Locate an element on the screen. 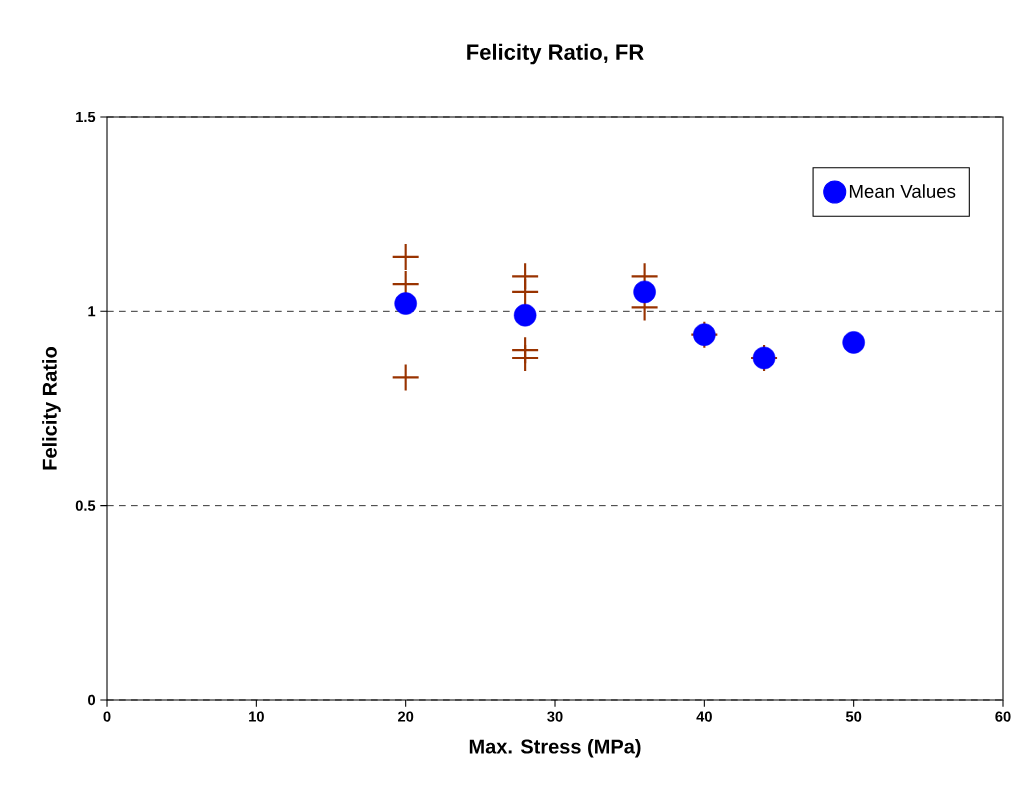 The image size is (1020, 802). y-axis-title: Felicity Ratio is located at coordinates (51, 408).